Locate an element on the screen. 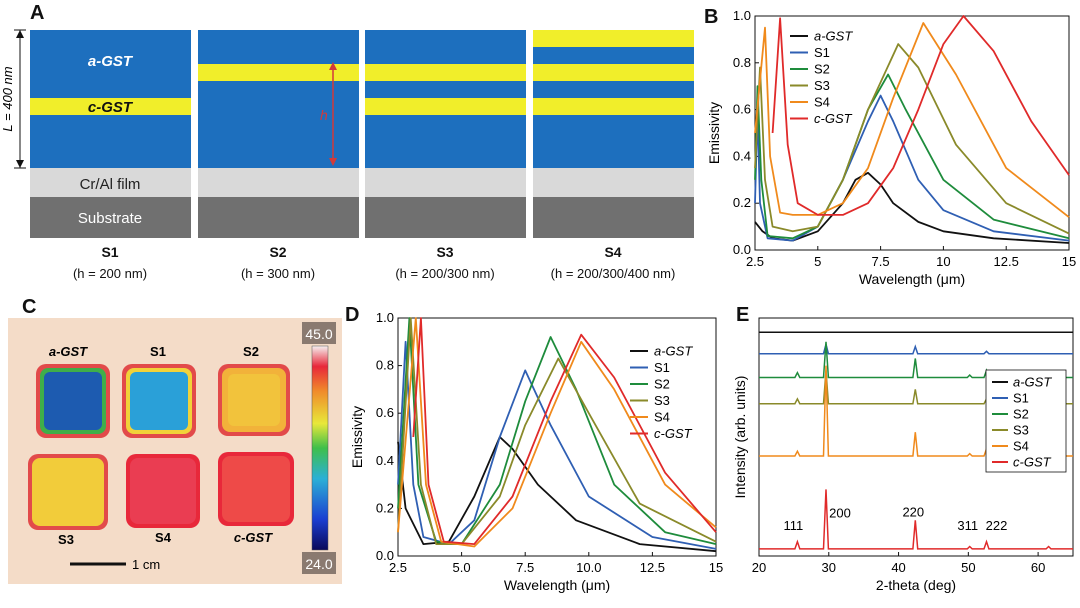 The image size is (1080, 608). panel-label-a: A is located at coordinates (37, 13).